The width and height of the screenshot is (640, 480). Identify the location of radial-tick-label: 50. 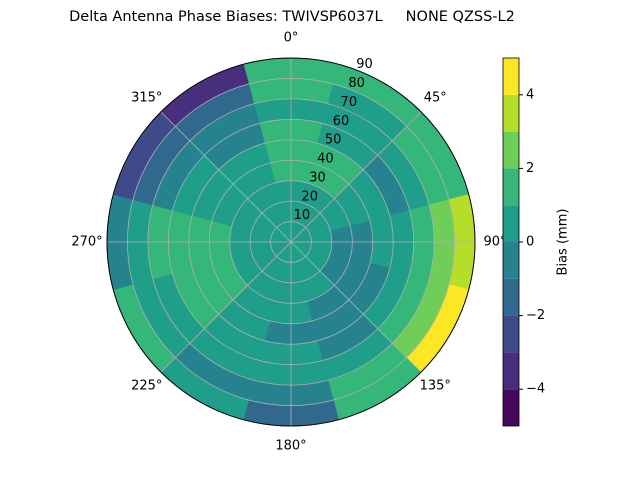
(333, 140).